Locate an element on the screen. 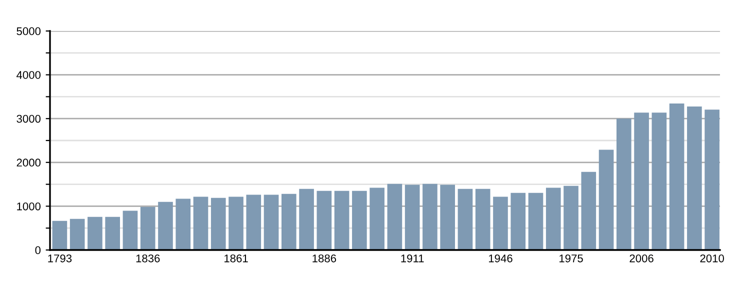 Image resolution: width=750 pixels, height=300 pixels. y-tick-label: 4000 is located at coordinates (28, 75).